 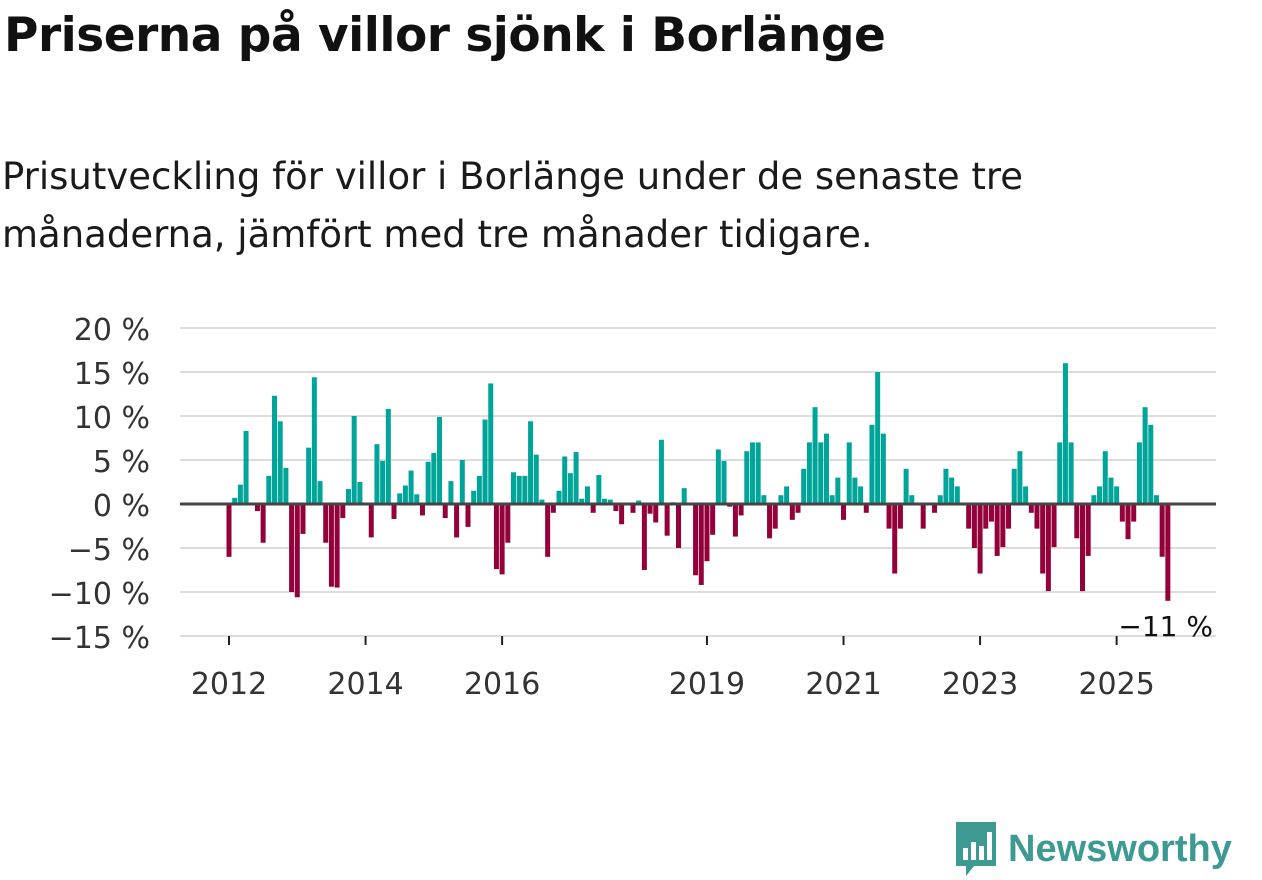 What do you see at coordinates (980, 684) in the screenshot?
I see `x-tick-label: 2023` at bounding box center [980, 684].